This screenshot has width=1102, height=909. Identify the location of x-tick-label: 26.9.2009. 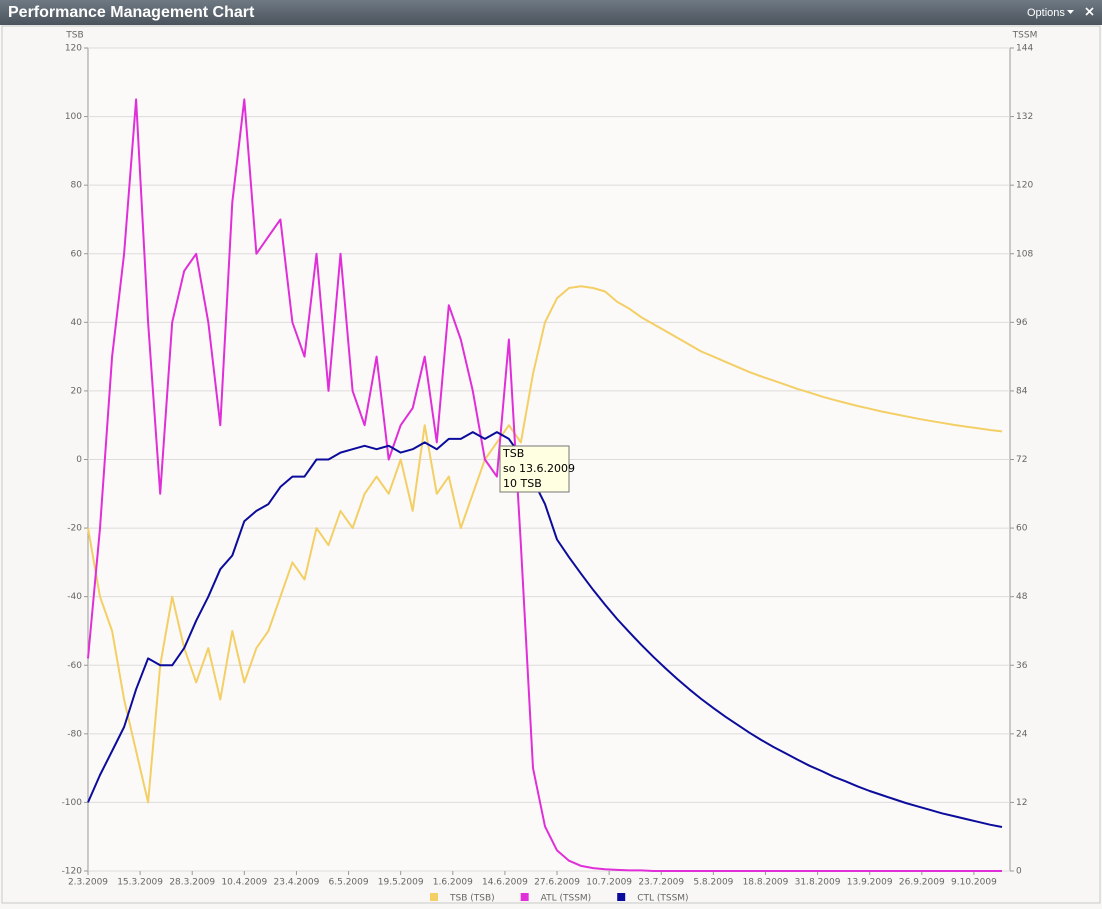
(922, 883).